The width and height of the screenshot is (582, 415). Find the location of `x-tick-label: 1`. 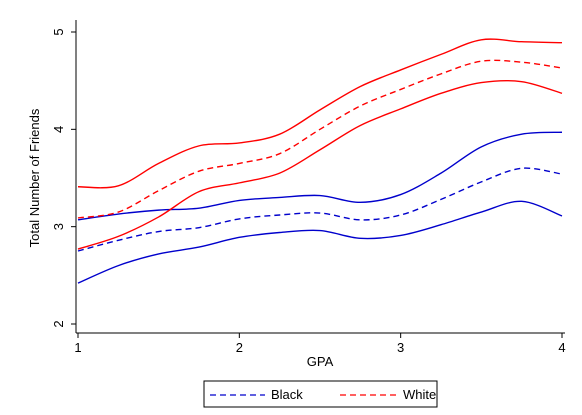

x-tick-label: 1 is located at coordinates (77, 347).